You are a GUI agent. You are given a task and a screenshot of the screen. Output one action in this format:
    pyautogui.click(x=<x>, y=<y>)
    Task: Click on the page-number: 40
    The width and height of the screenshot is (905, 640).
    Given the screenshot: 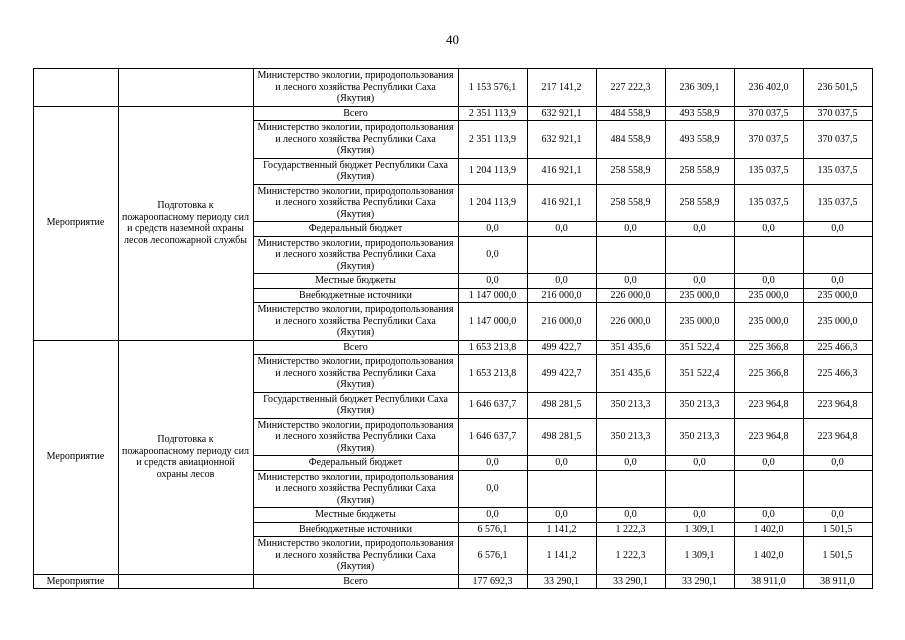 What is the action you would take?
    pyautogui.click(x=452, y=39)
    